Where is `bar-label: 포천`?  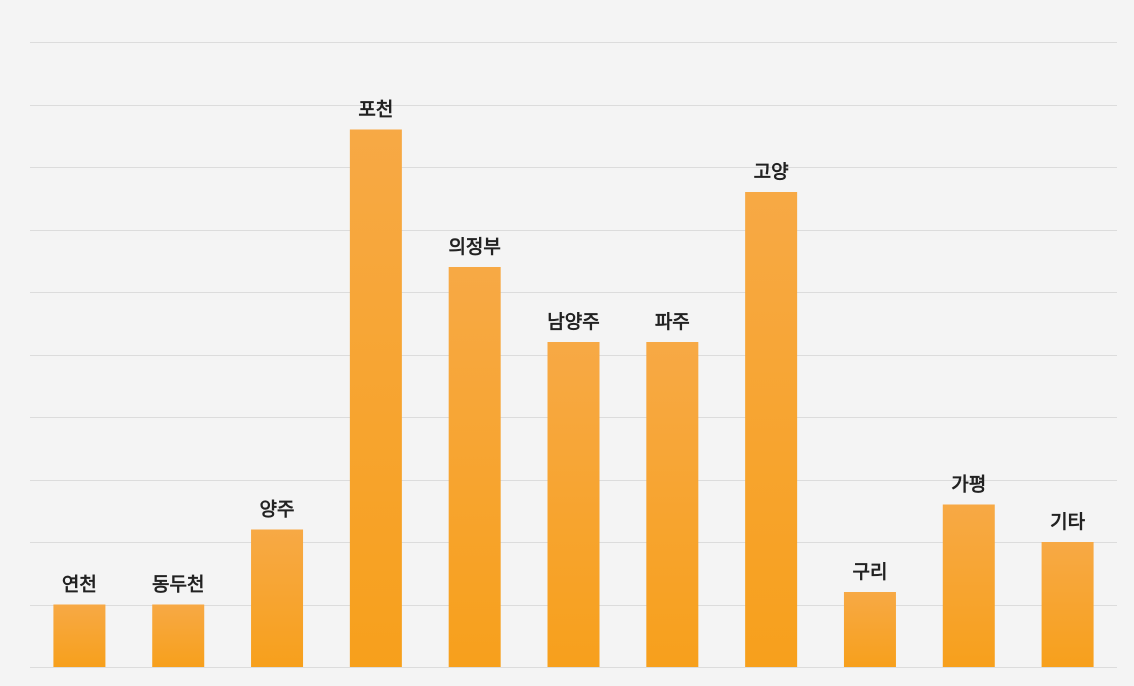
bar-label: 포천 is located at coordinates (375, 110).